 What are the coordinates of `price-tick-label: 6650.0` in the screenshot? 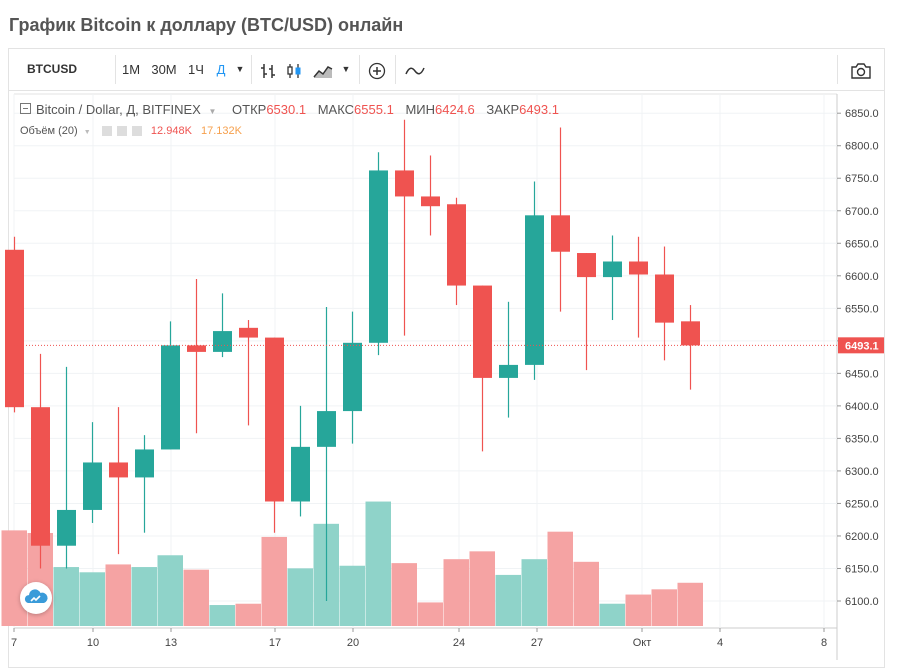 It's located at (862, 244).